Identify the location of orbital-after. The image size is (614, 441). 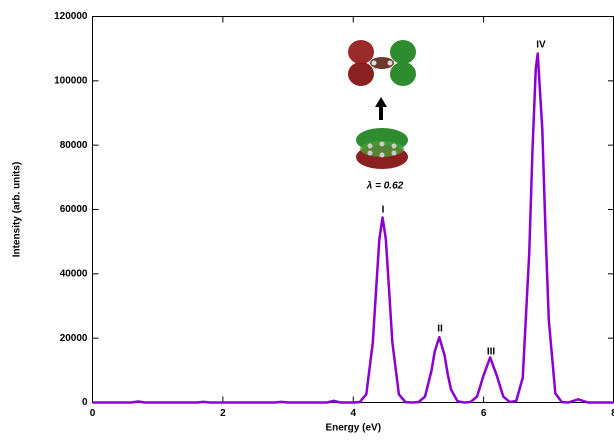
(382, 63).